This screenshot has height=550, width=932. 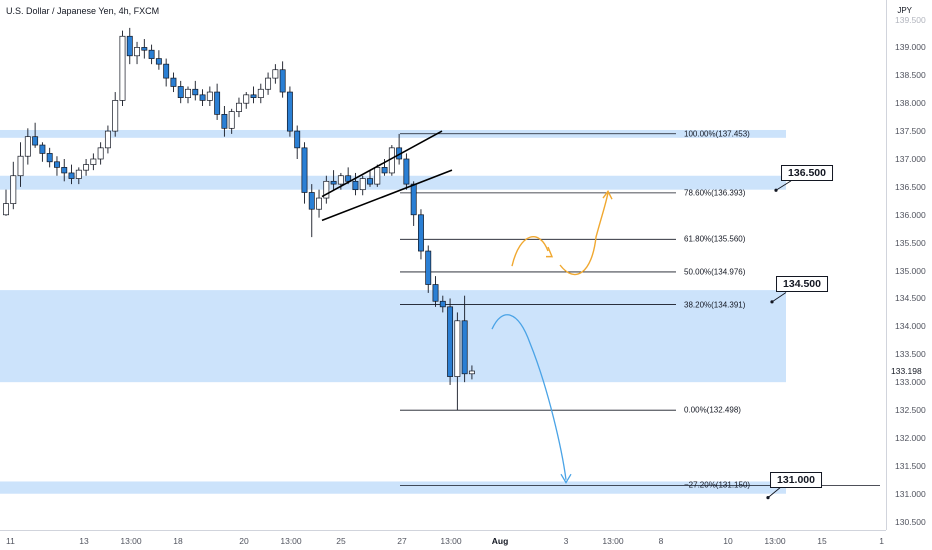 I want to click on time-tick-label: 18, so click(x=178, y=541).